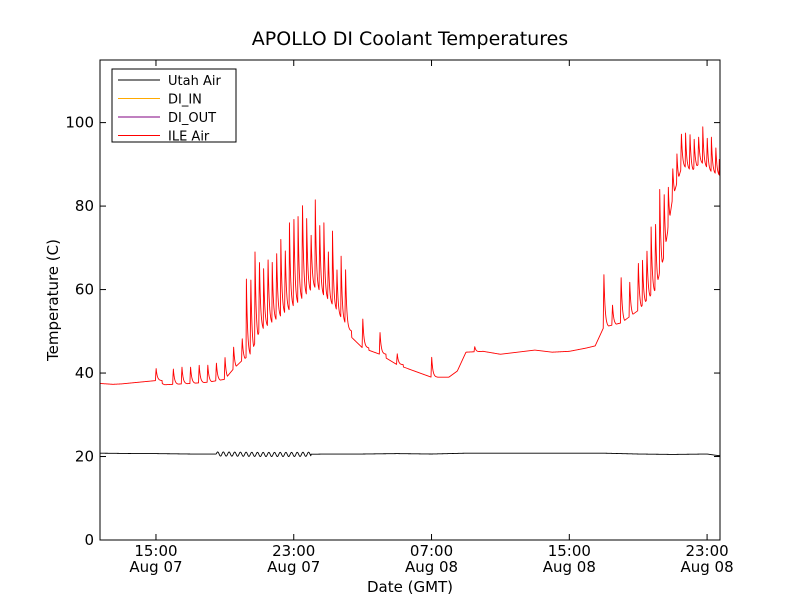  I want to click on y-axis-label: Temperature (C), so click(53, 300).